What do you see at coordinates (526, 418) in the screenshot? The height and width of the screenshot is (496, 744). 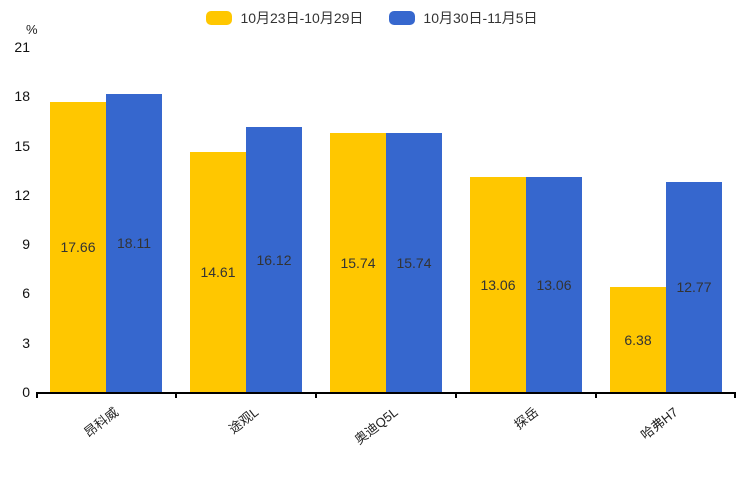 I see `x-axis-category-label: 探岳` at bounding box center [526, 418].